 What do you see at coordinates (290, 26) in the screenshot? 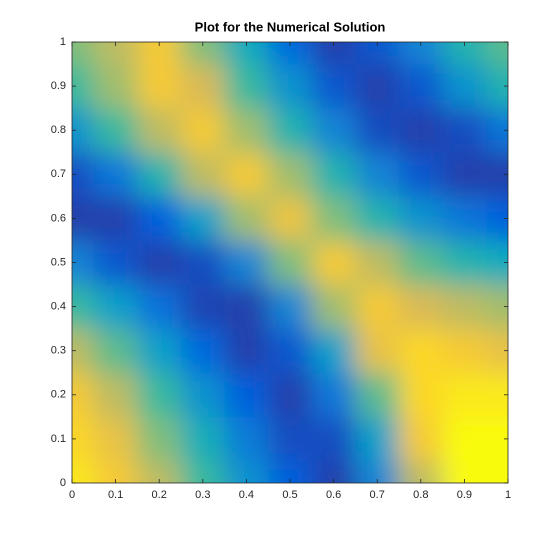
I see `chart-title: Plot for the Numerical Solution` at bounding box center [290, 26].